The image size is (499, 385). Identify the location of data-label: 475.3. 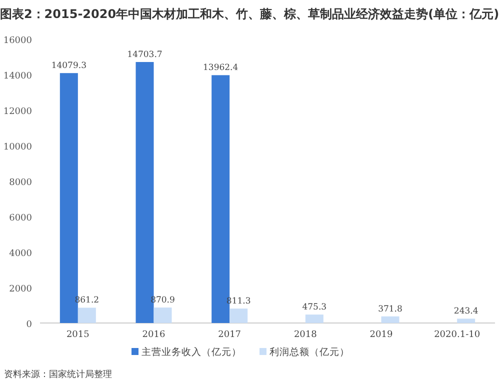
(314, 307).